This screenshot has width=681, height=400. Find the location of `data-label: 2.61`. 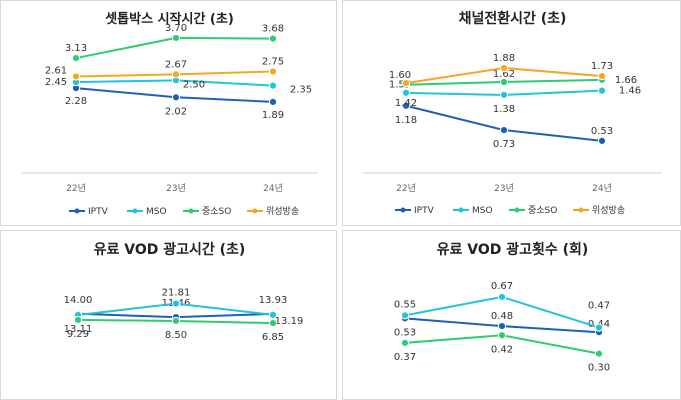

data-label: 2.61 is located at coordinates (56, 70).